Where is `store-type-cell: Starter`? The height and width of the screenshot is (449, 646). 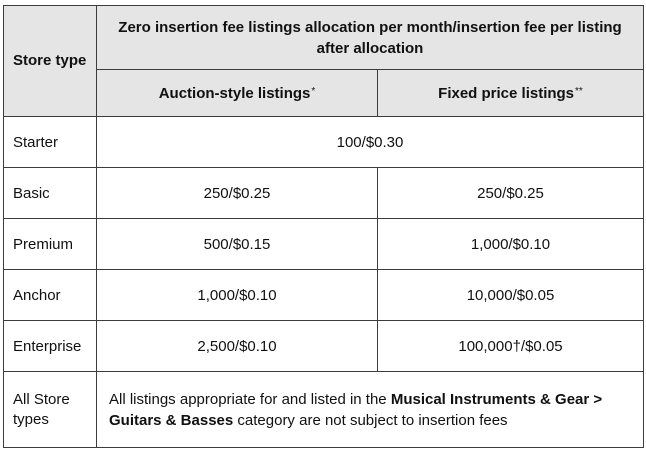 store-type-cell: Starter is located at coordinates (50, 142).